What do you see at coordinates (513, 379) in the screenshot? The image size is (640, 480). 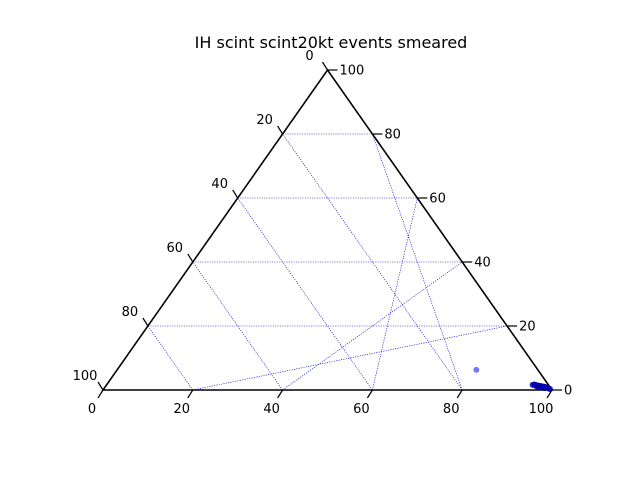 I see `point-layer` at bounding box center [513, 379].